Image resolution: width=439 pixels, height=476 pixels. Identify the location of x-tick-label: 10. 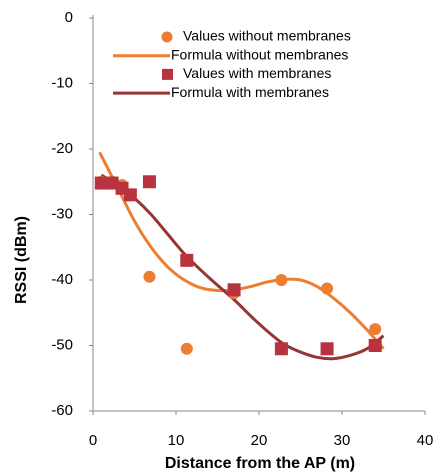
(176, 440).